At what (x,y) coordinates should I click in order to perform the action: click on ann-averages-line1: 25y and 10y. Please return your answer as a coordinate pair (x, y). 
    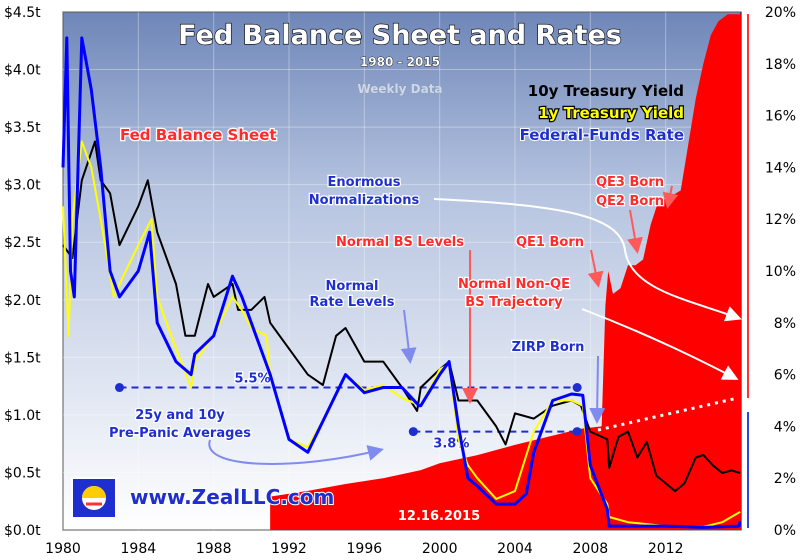
    Looking at the image, I should click on (180, 415).